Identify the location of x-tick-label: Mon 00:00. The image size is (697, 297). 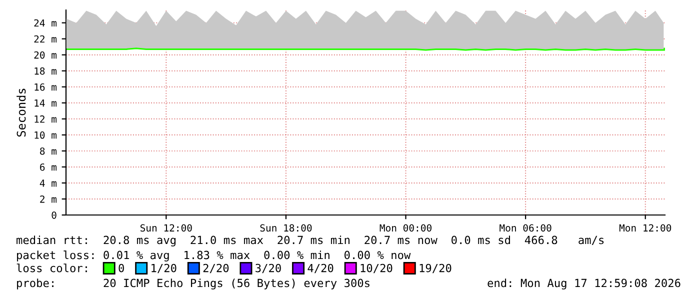
(406, 228).